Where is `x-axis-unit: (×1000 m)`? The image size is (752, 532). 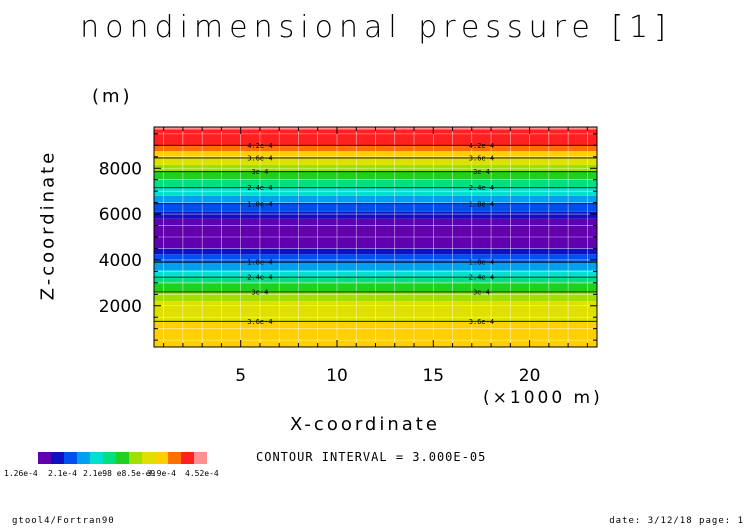
x-axis-unit: (×1000 m) is located at coordinates (543, 398).